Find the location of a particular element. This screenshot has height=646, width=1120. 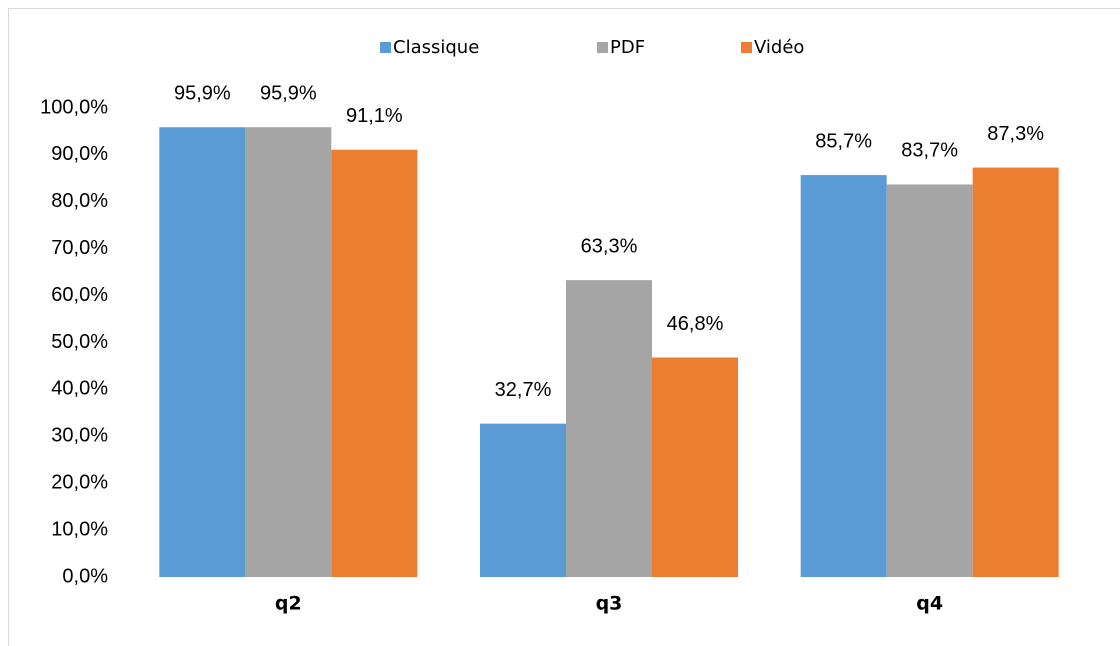

y-tick-label: 10,0% is located at coordinates (79, 529).